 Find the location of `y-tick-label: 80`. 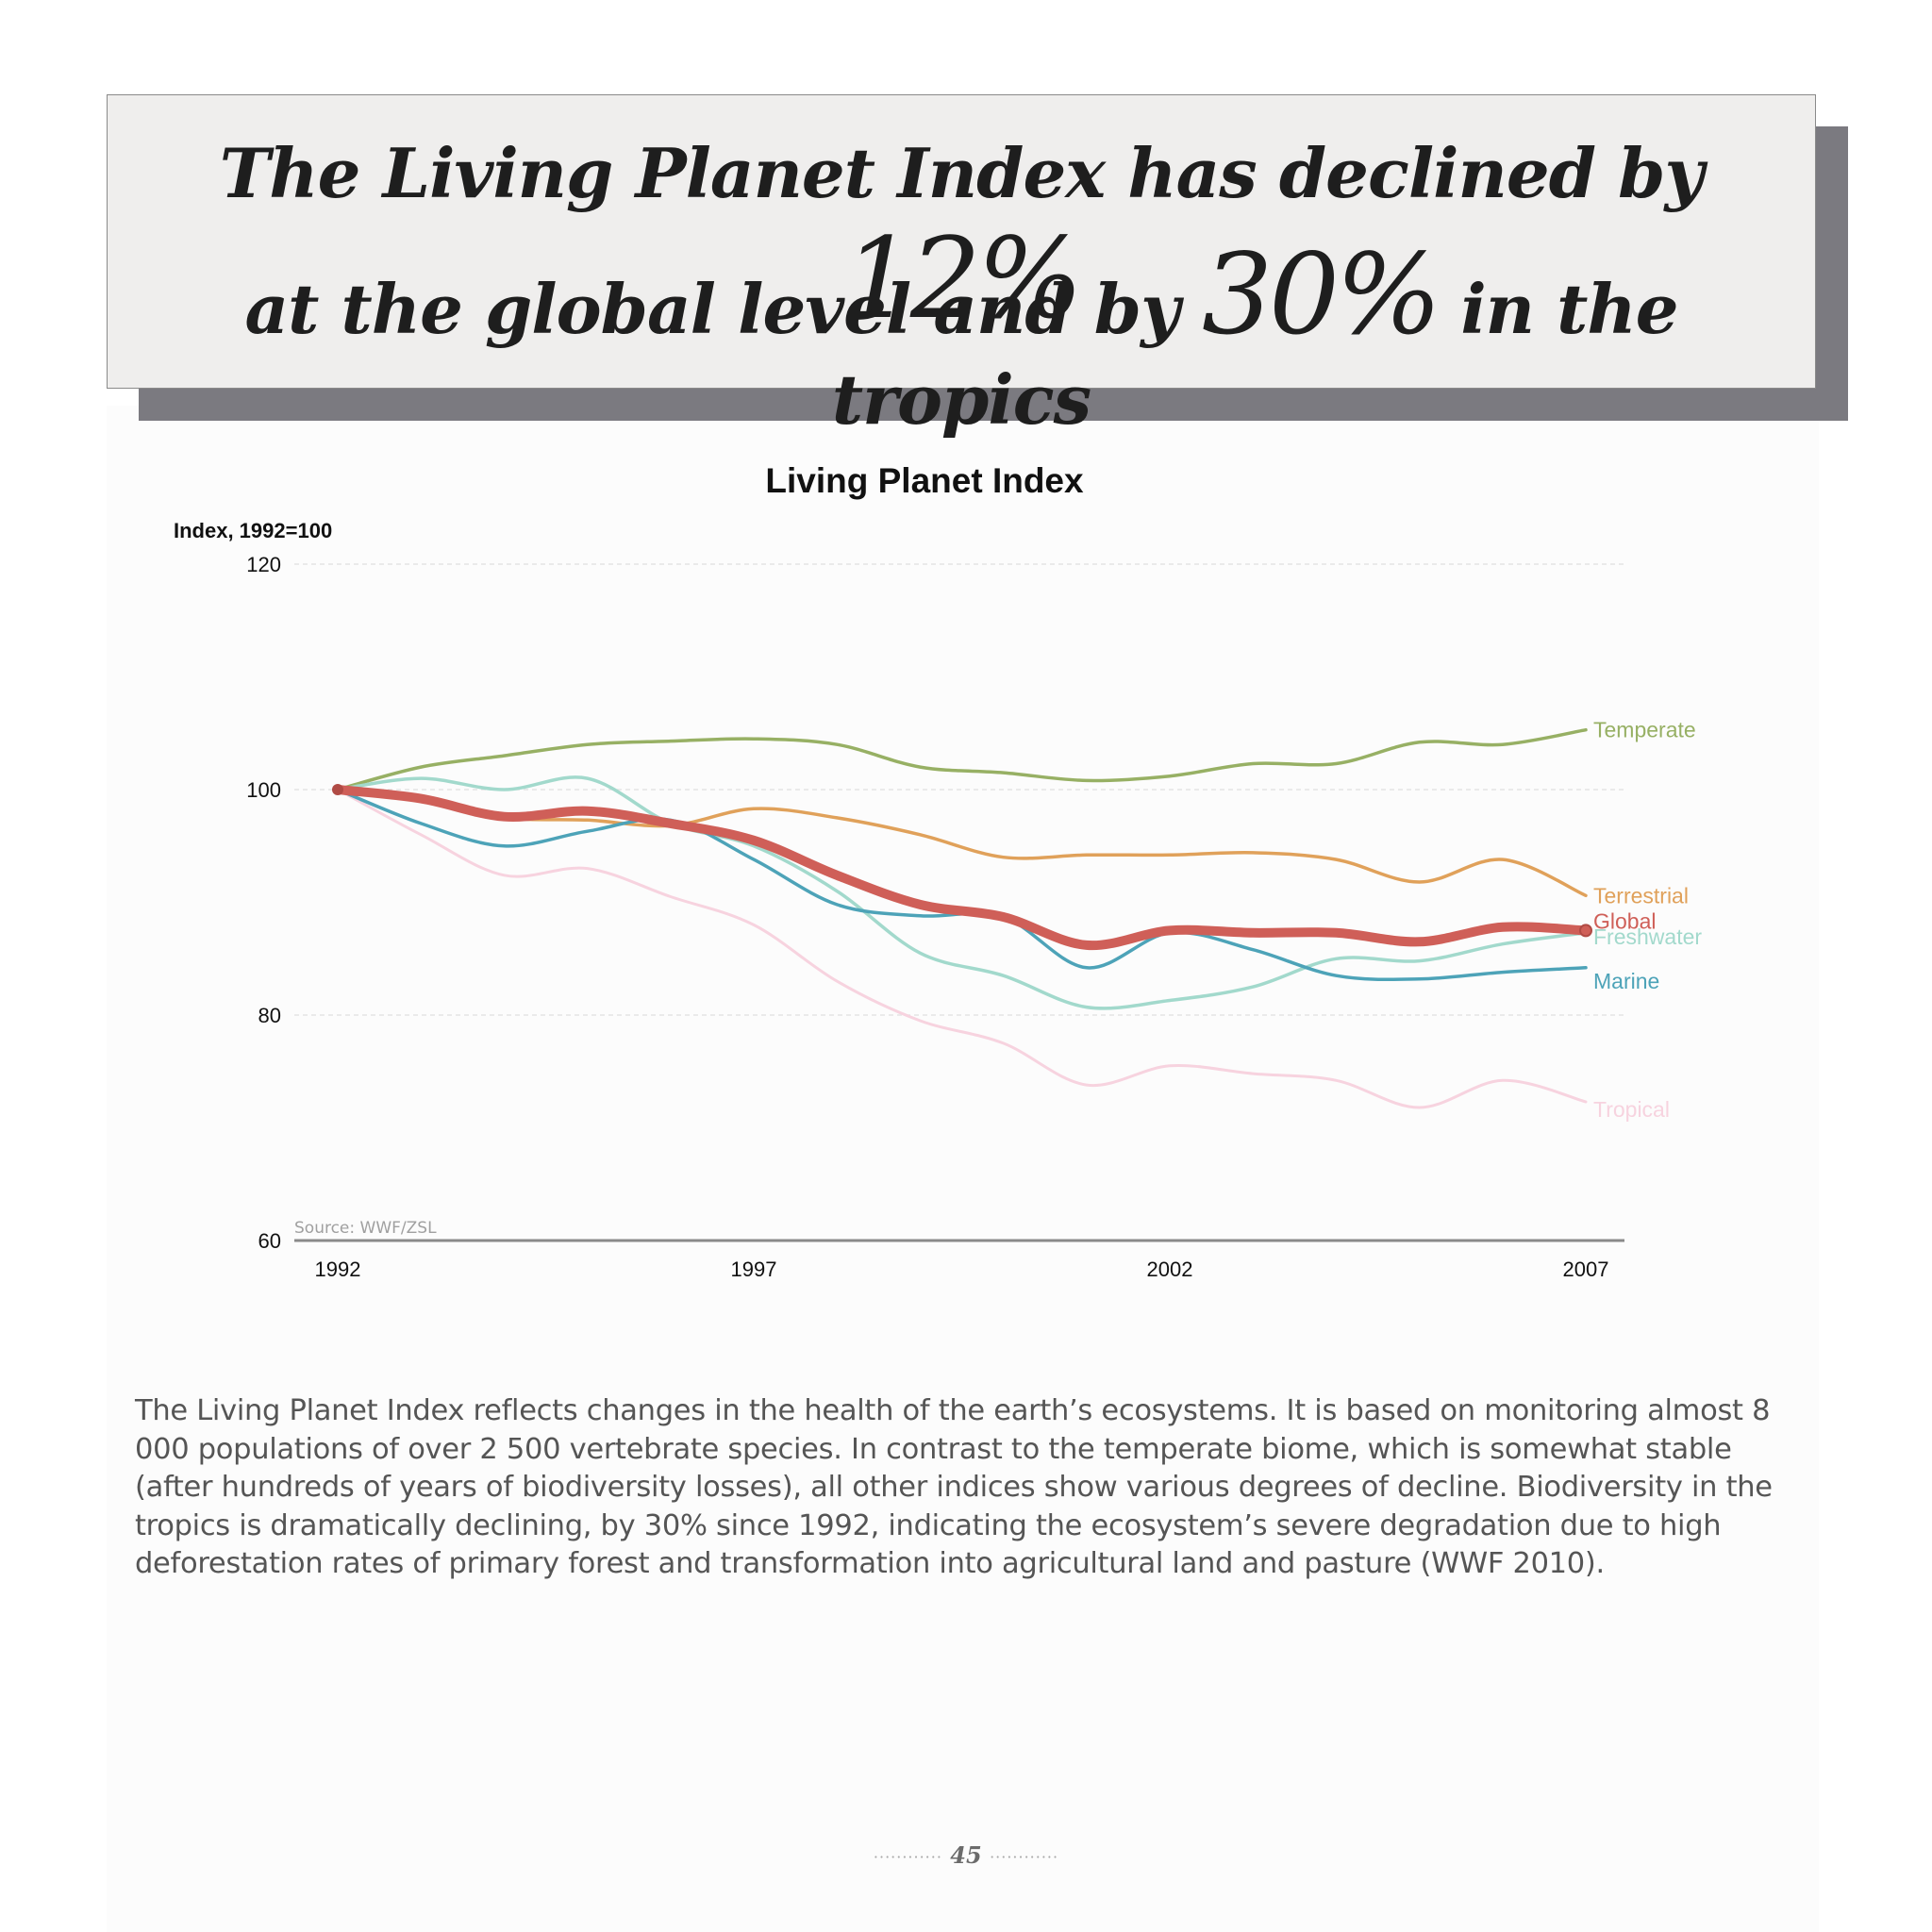

y-tick-label: 80 is located at coordinates (269, 1016).